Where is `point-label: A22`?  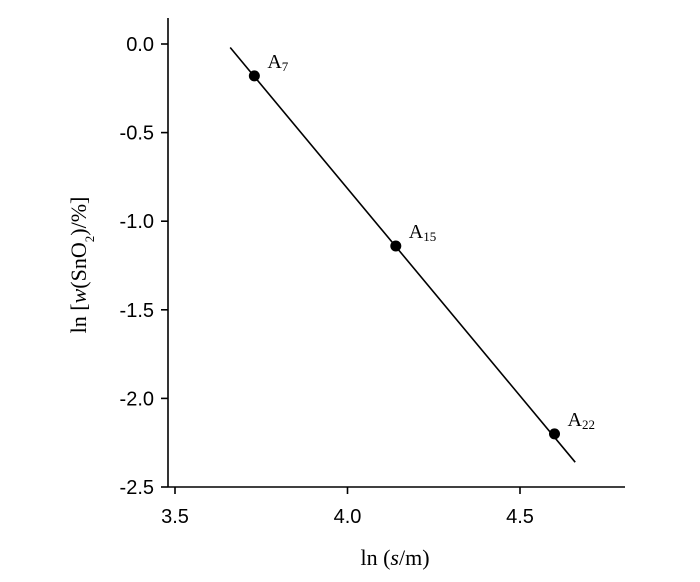 point-label: A22 is located at coordinates (581, 420).